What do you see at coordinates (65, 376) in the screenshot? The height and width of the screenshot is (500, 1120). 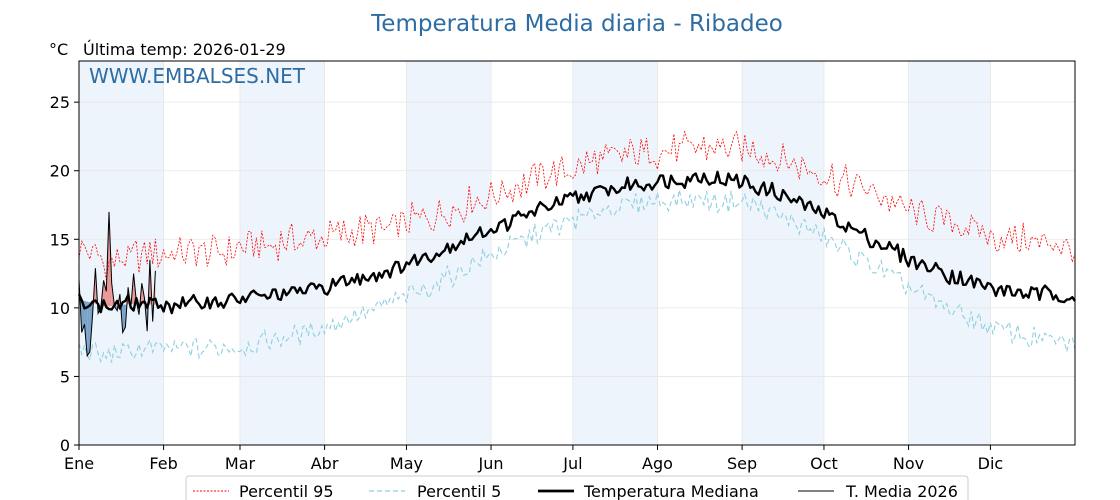 I see `y-tick-label: 5` at bounding box center [65, 376].